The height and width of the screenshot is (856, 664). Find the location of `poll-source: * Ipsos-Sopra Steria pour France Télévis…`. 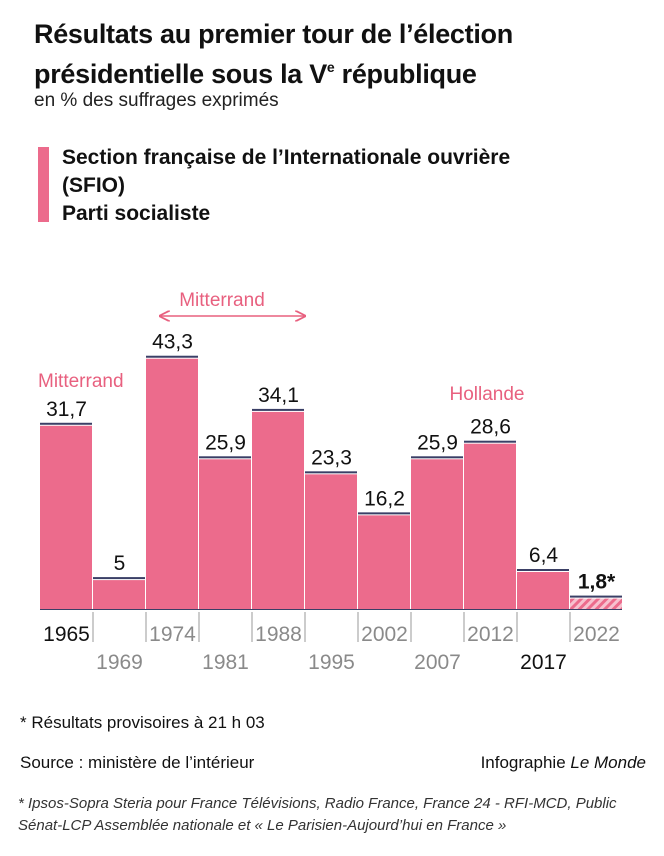

poll-source: * Ipsos-Sopra Steria pour France Télévis… is located at coordinates (317, 814).